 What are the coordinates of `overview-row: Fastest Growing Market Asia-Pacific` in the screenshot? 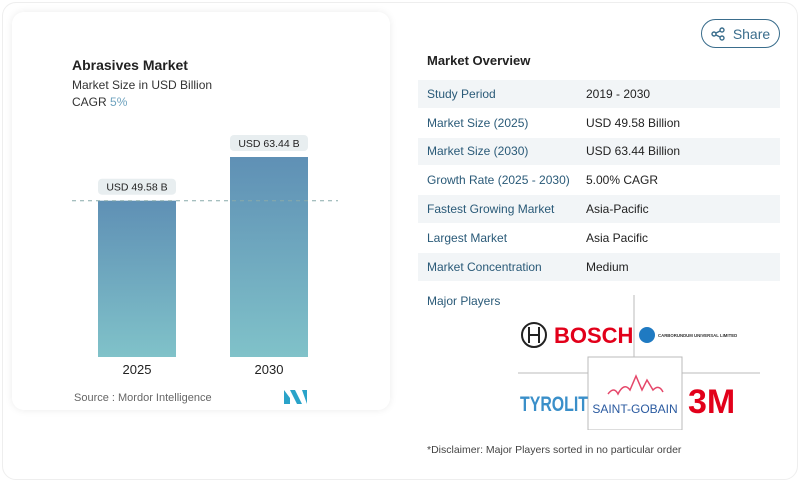 It's located at (599, 209).